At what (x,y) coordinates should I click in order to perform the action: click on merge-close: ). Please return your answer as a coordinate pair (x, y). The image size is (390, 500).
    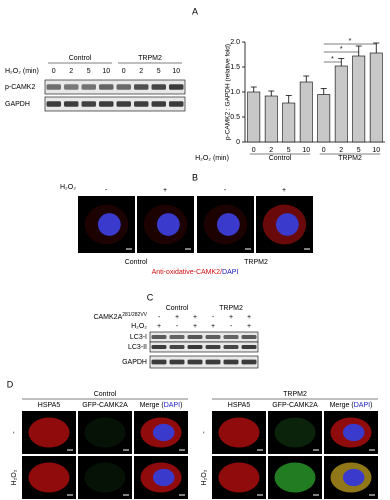
    Looking at the image, I should click on (371, 405).